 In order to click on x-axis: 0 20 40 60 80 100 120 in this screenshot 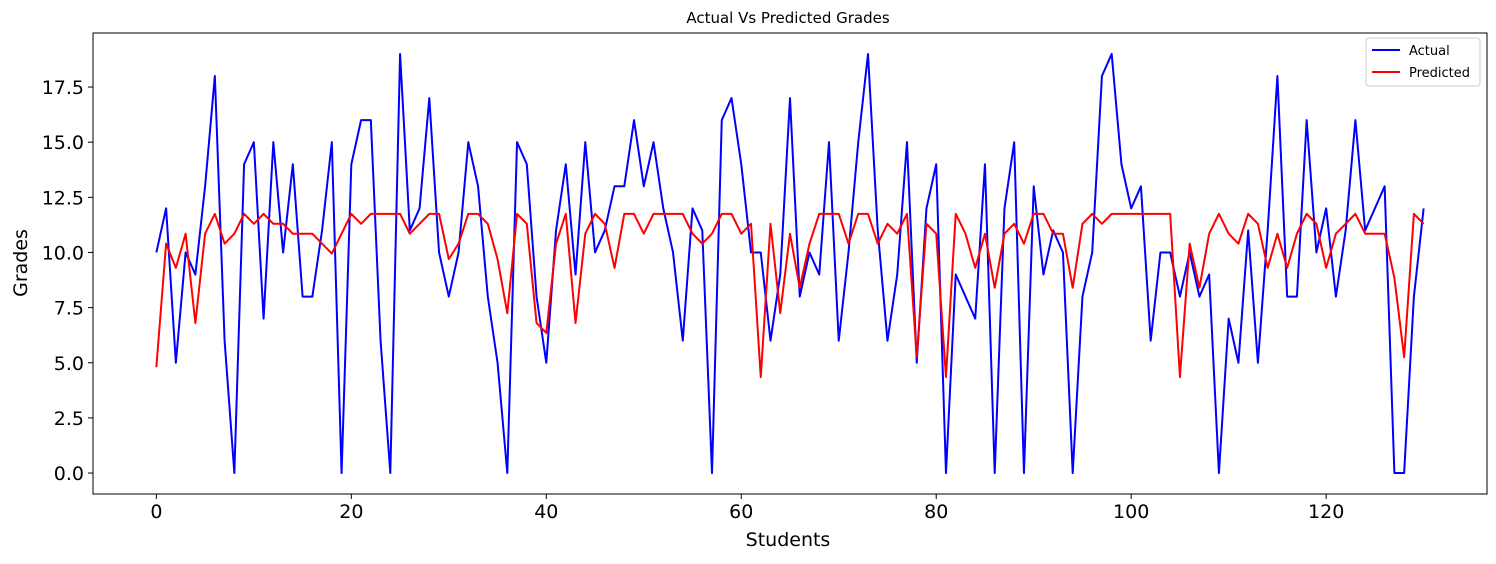, I will do `click(747, 508)`.